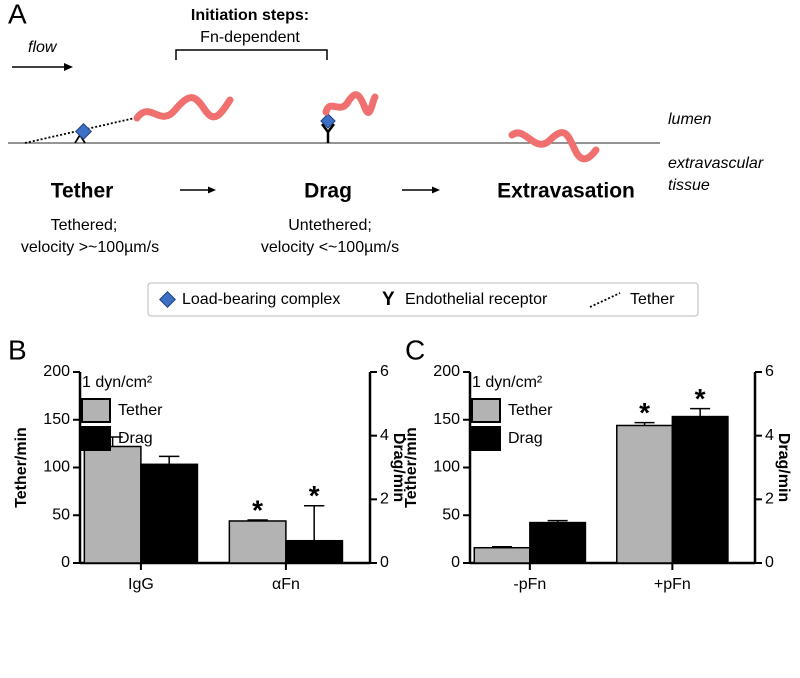 The height and width of the screenshot is (678, 800). What do you see at coordinates (672, 584) in the screenshot?
I see `x-tick-label: +pFn` at bounding box center [672, 584].